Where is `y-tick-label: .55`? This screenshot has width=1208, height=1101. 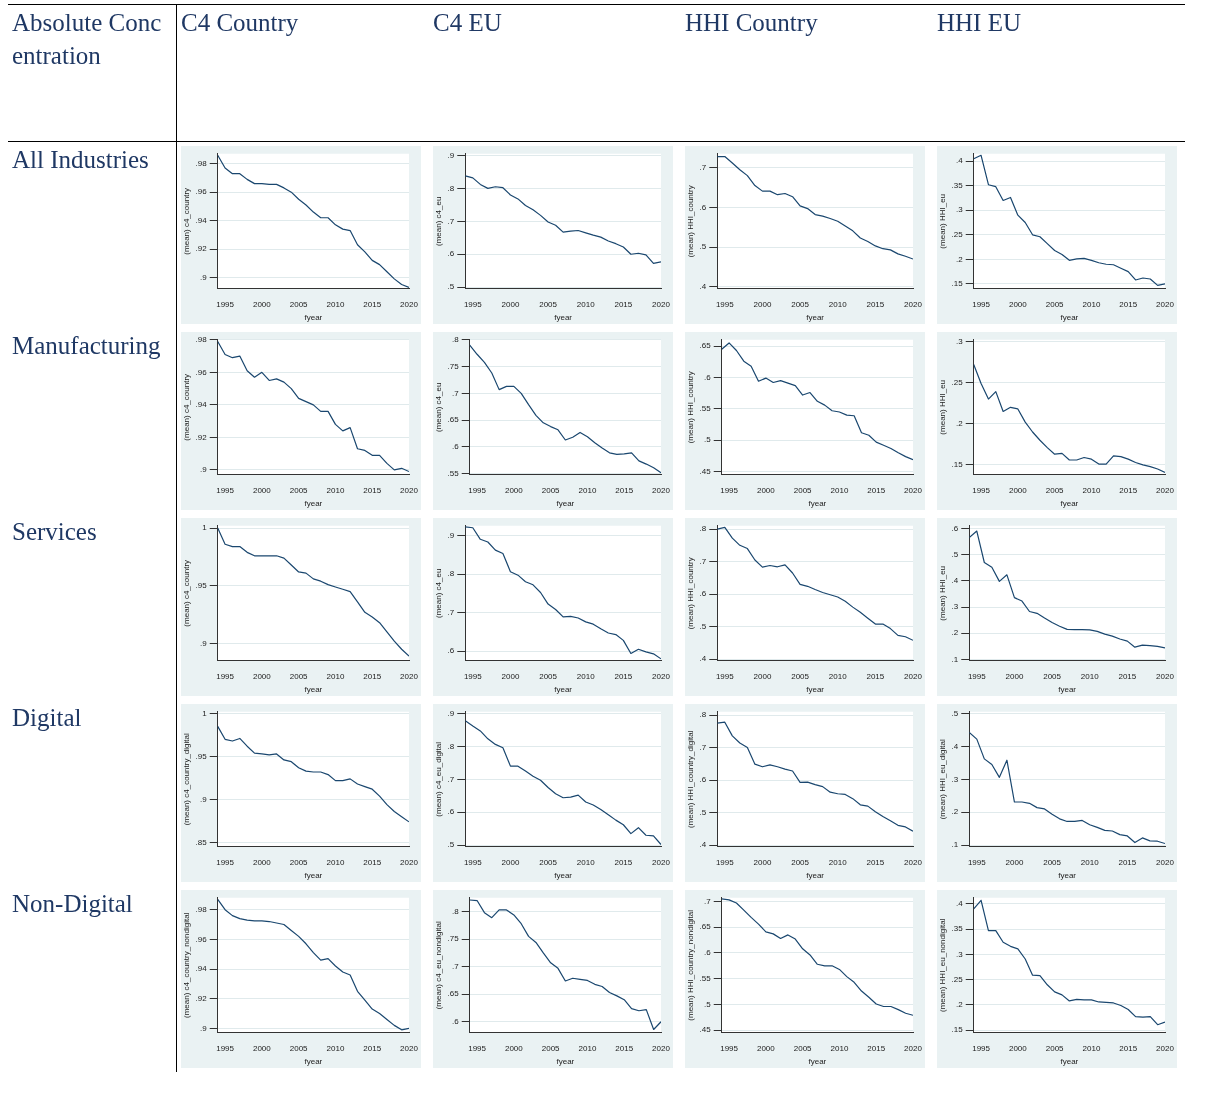 y-tick-label: .55 is located at coordinates (705, 978).